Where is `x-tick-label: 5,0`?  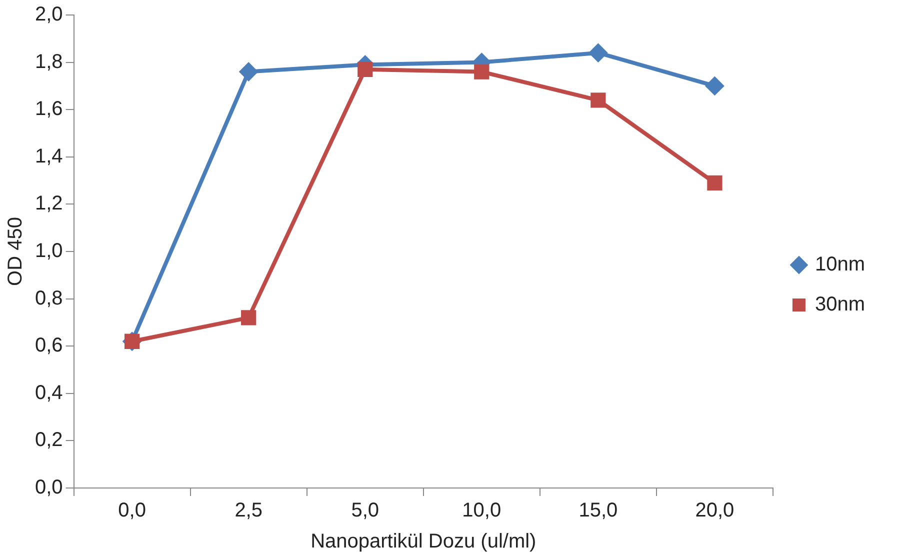 x-tick-label: 5,0 is located at coordinates (365, 511).